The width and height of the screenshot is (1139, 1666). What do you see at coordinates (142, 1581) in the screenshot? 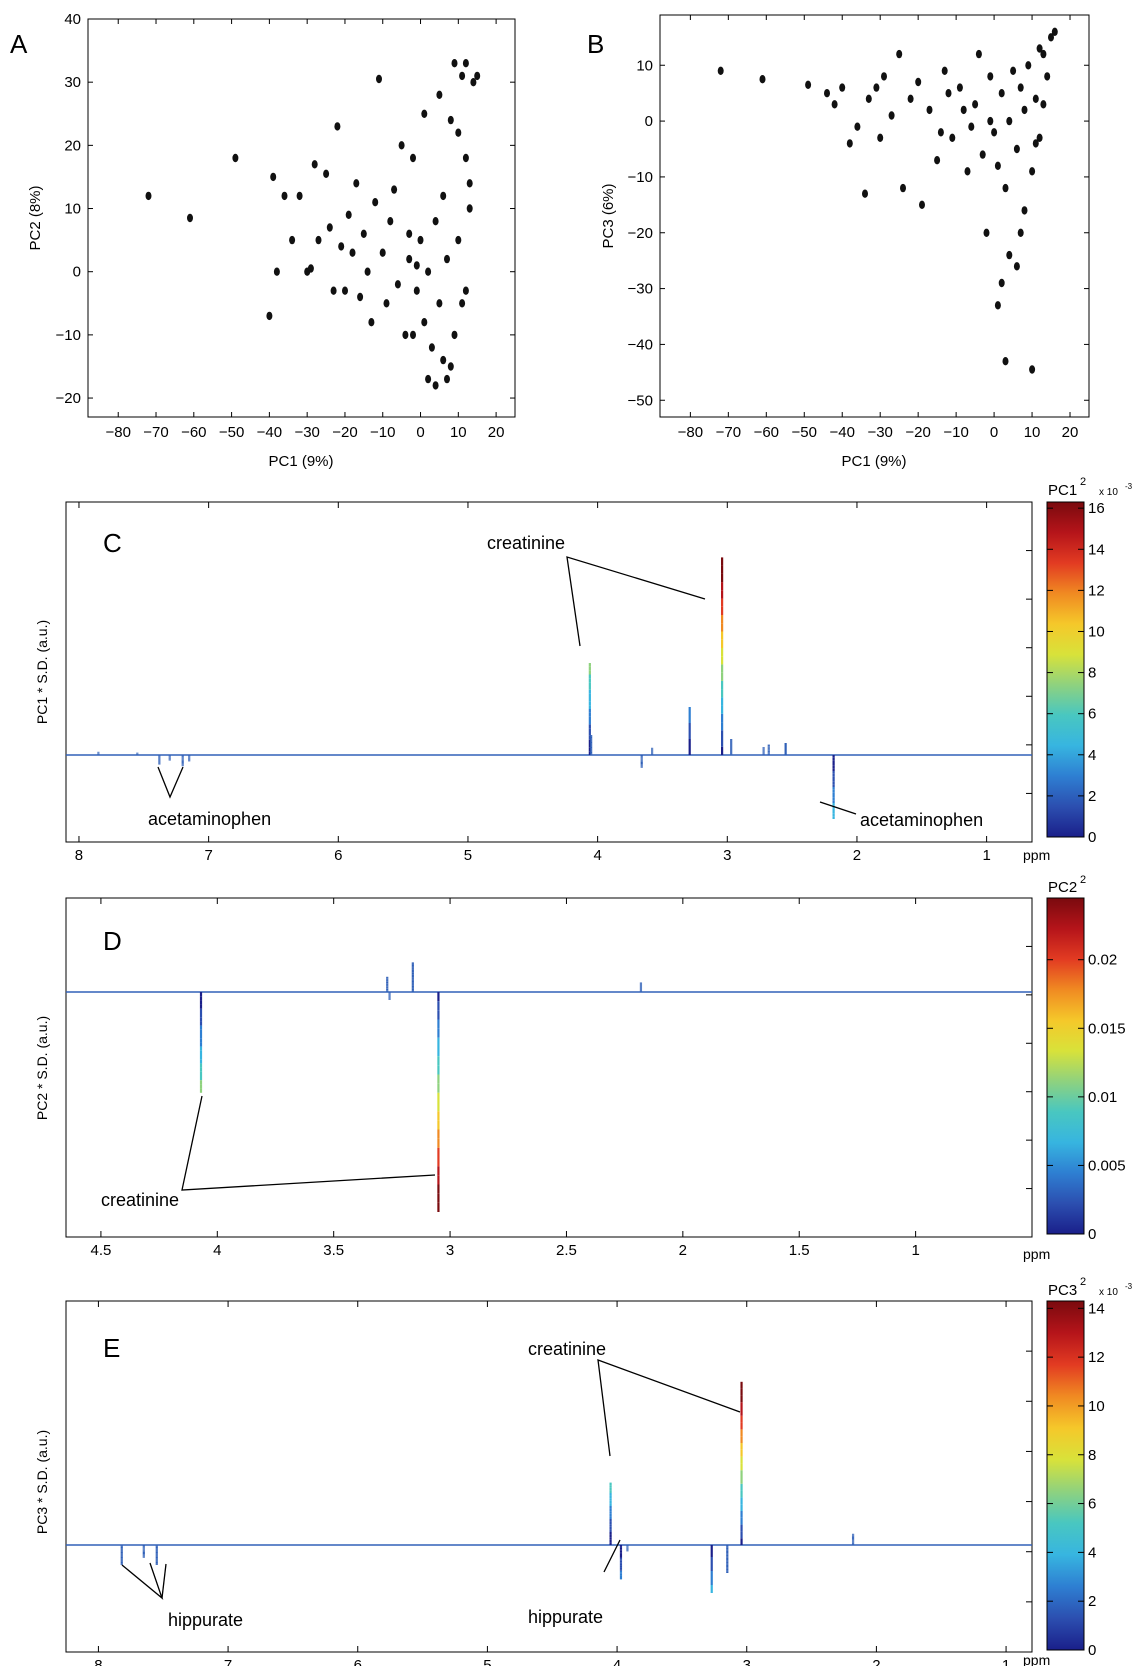
I see `pointer-hippurate-left-e` at bounding box center [142, 1581].